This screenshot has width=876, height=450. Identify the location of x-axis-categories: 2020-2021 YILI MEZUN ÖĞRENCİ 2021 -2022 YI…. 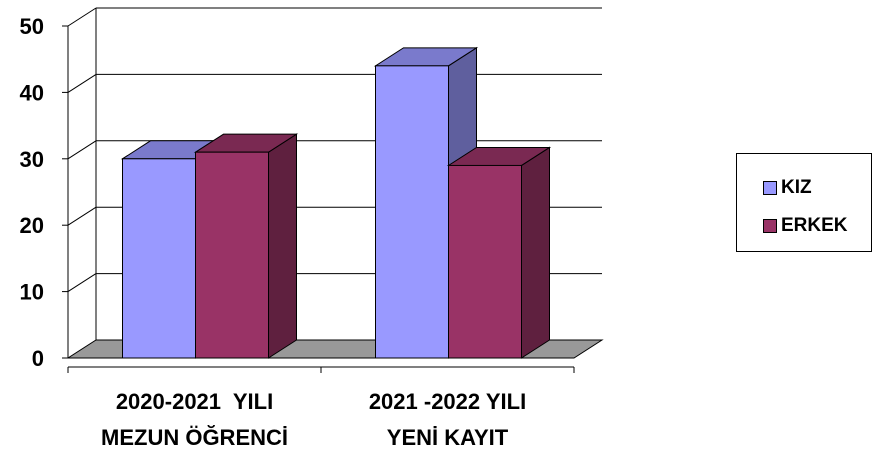
(313, 419).